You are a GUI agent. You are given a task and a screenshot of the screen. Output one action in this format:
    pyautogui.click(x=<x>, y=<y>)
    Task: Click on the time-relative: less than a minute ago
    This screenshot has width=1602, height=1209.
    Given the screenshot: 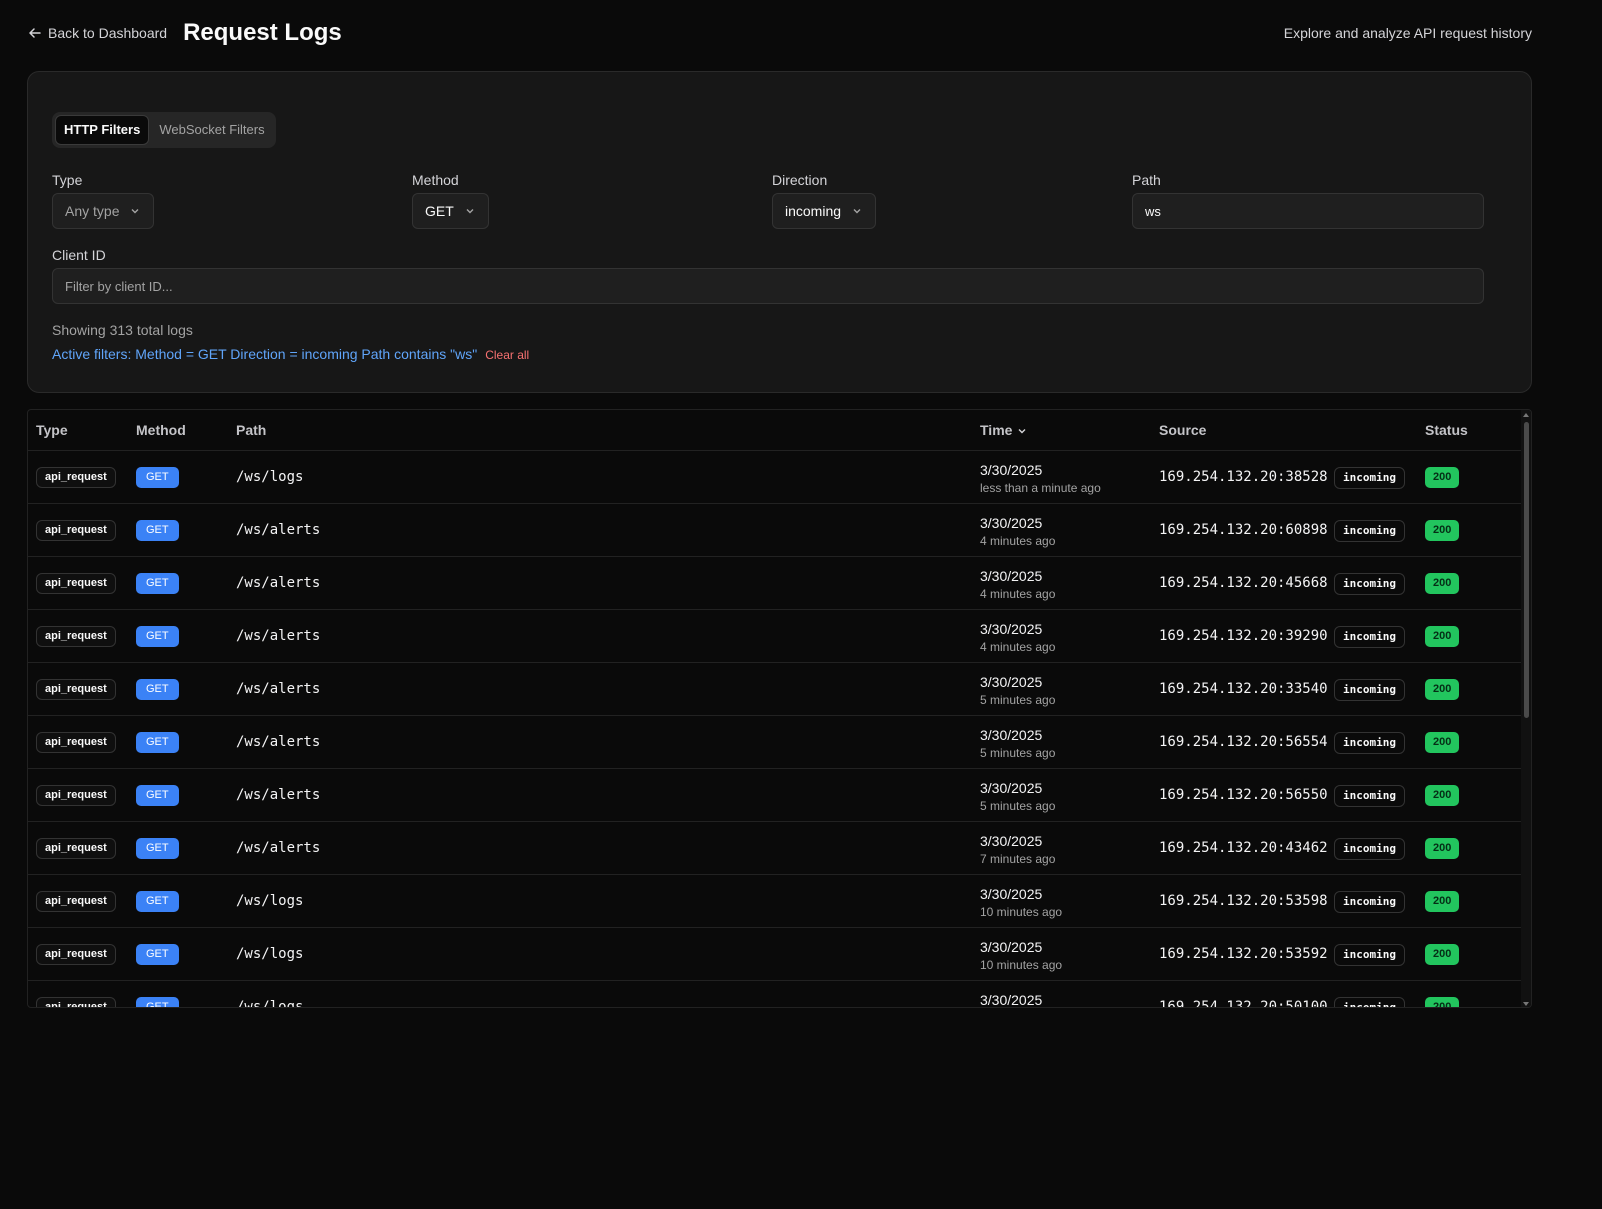 What is the action you would take?
    pyautogui.click(x=1040, y=488)
    